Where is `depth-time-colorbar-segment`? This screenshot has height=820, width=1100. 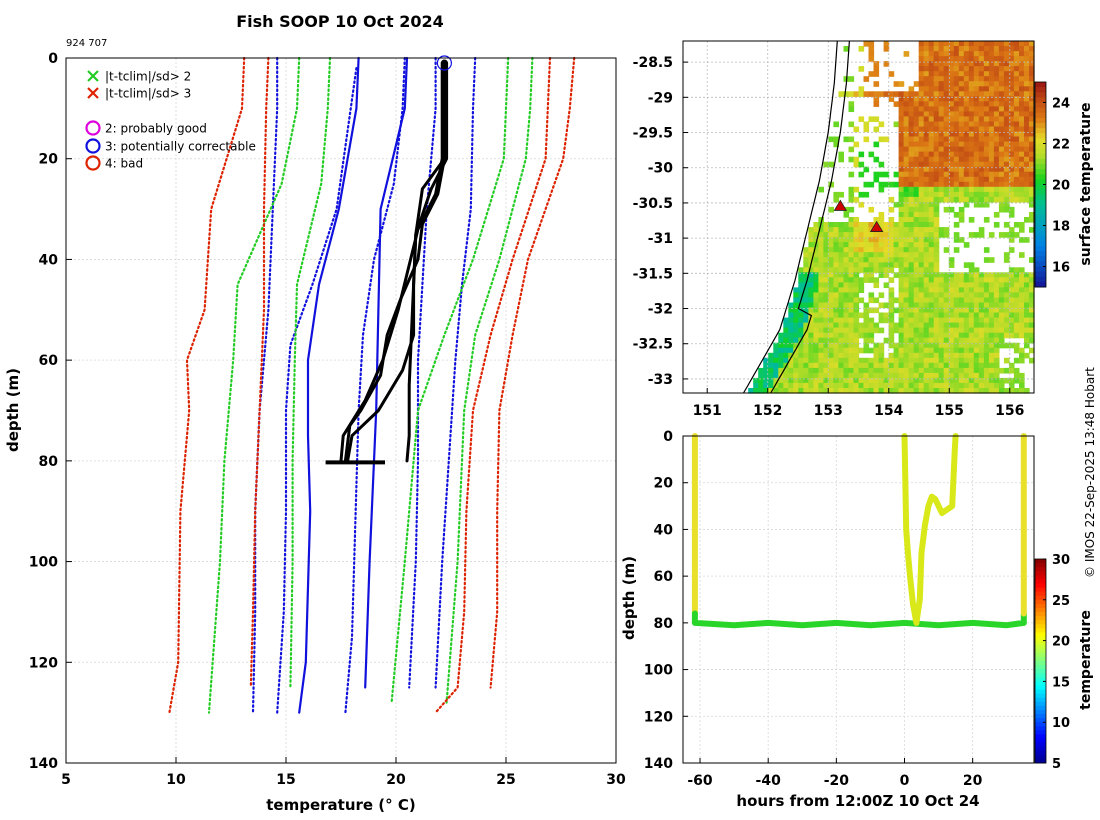
depth-time-colorbar-segment is located at coordinates (1040, 622).